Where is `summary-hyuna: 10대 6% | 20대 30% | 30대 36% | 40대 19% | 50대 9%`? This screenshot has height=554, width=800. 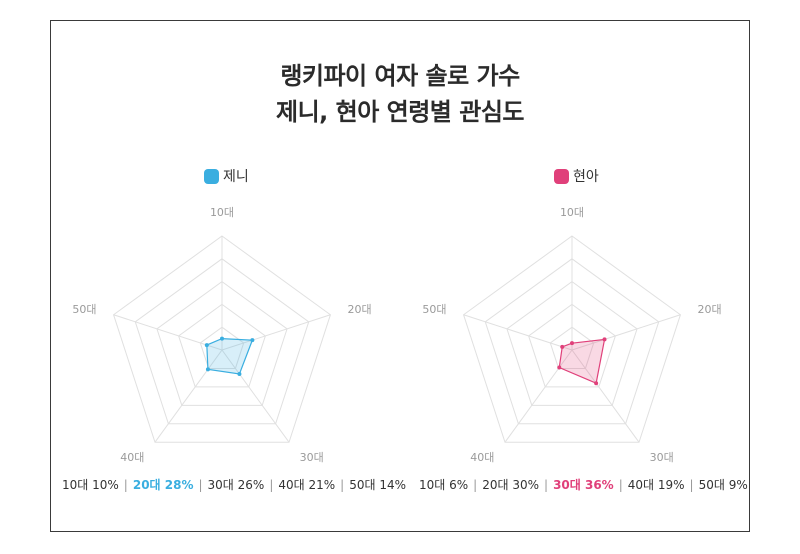
summary-hyuna: 10대 6% | 20대 30% | 30대 36% | 40대 19% | 50대 9% is located at coordinates (583, 484).